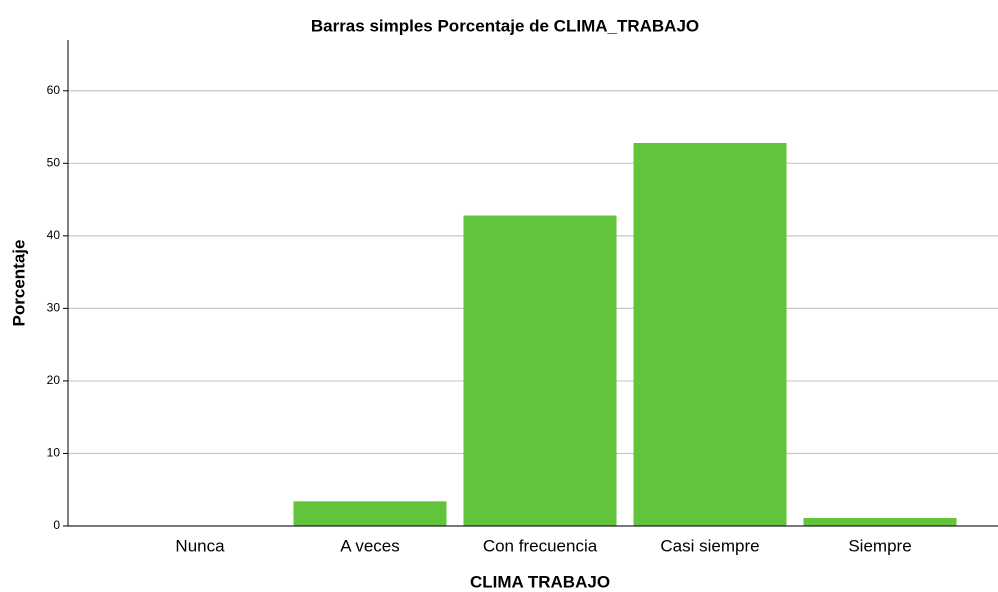  I want to click on x-tick-label: Nunca, so click(200, 545).